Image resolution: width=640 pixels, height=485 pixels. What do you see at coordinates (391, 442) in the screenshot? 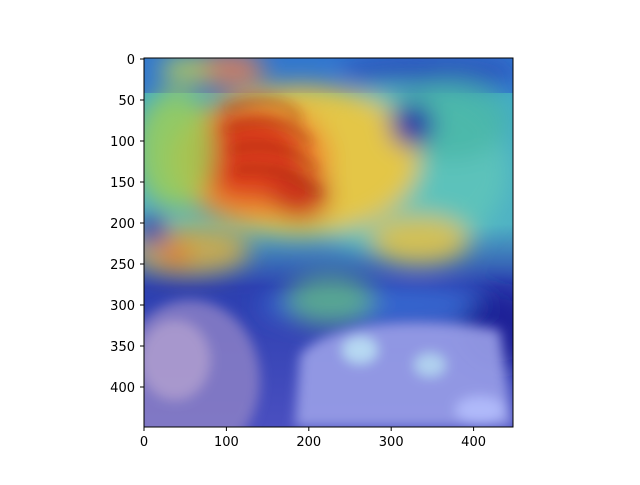
I see `x-tick-label: 300` at bounding box center [391, 442].